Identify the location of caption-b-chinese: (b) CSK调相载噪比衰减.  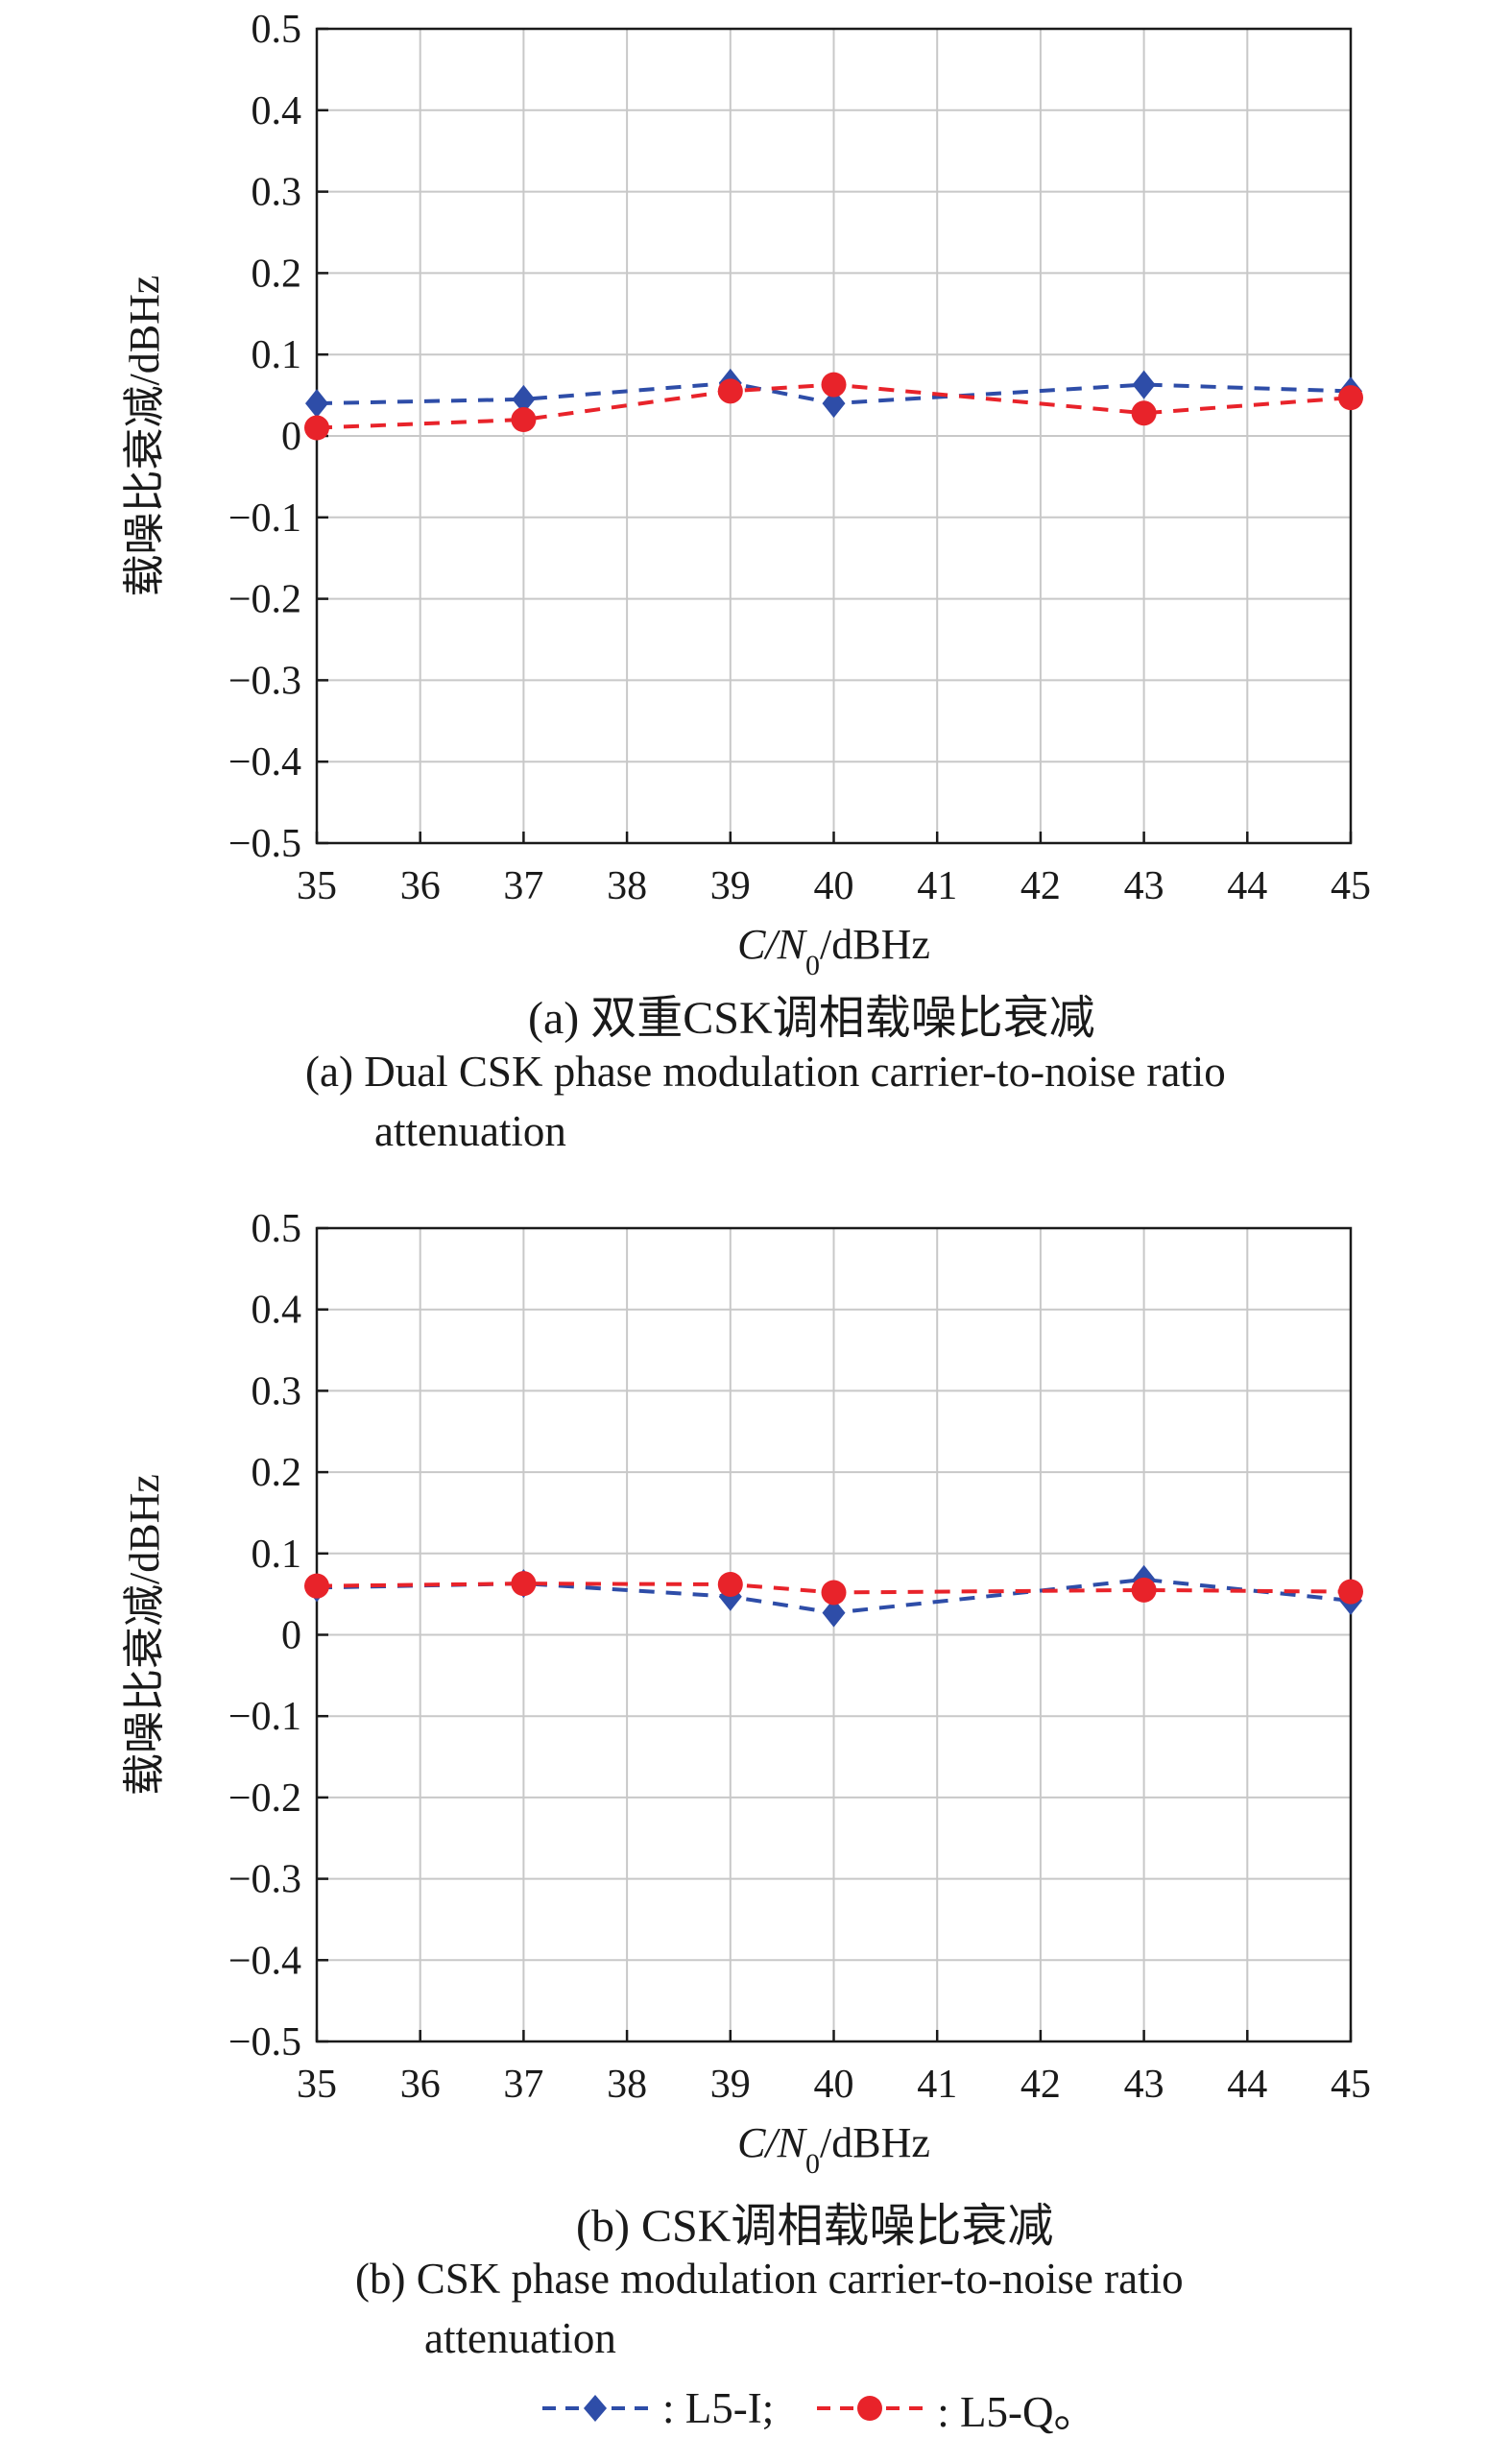
(815, 2227).